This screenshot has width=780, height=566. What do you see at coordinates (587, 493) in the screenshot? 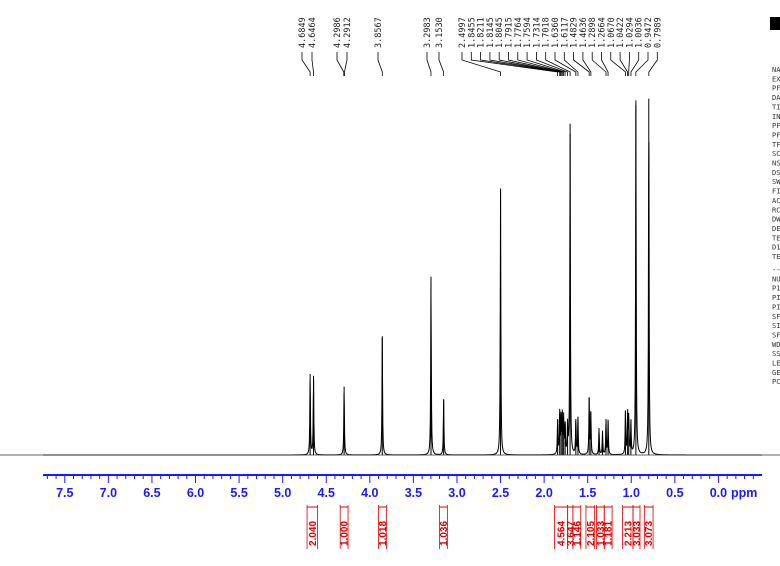
I see `axis-tick-label: 1.5` at bounding box center [587, 493].